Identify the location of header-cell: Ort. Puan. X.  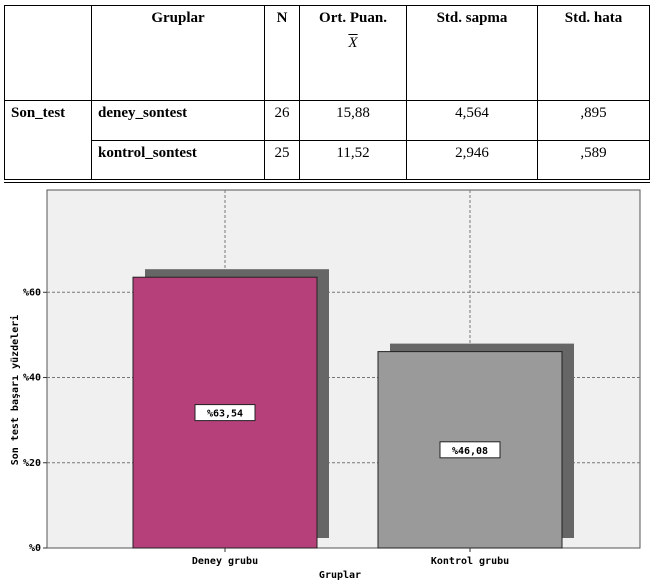
(353, 53).